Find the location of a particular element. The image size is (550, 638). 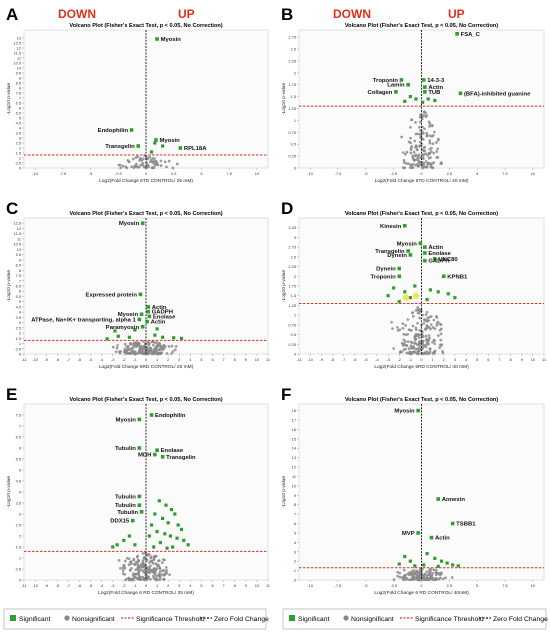

y-tick-label: 3.5 is located at coordinates (18, 317).